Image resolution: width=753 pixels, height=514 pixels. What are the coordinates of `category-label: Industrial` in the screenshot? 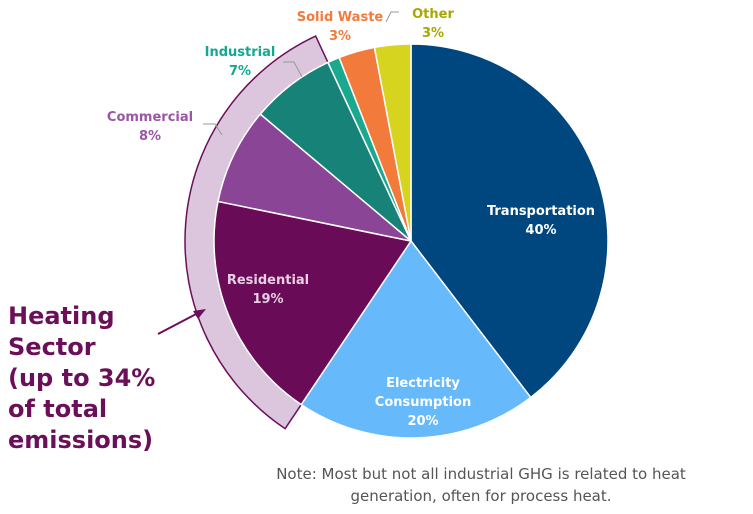 It's located at (240, 52).